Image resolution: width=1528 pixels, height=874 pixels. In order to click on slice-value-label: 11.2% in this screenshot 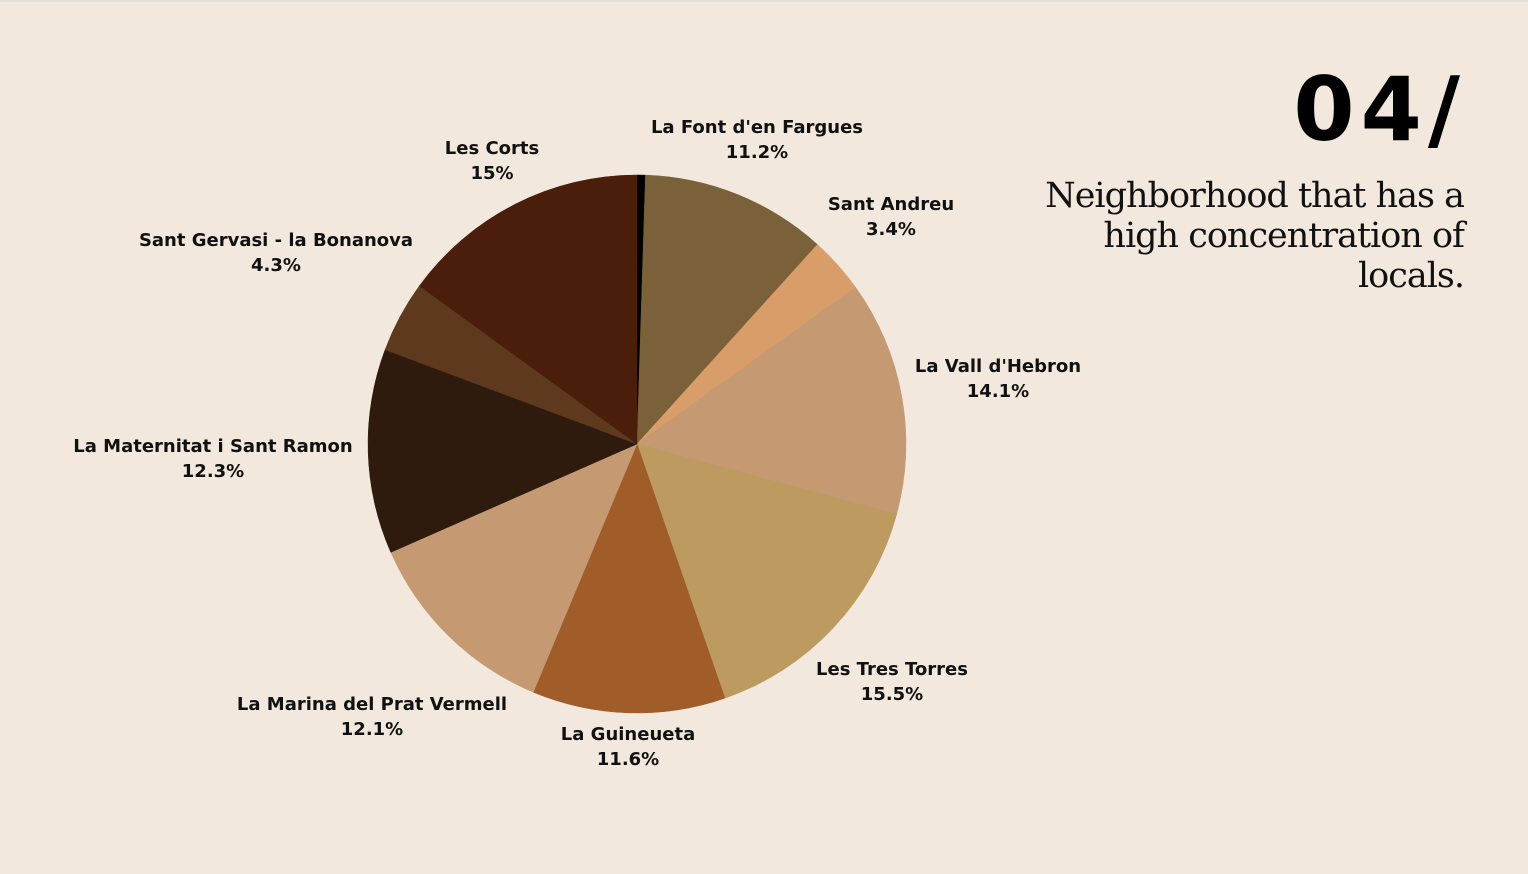, I will do `click(757, 152)`.